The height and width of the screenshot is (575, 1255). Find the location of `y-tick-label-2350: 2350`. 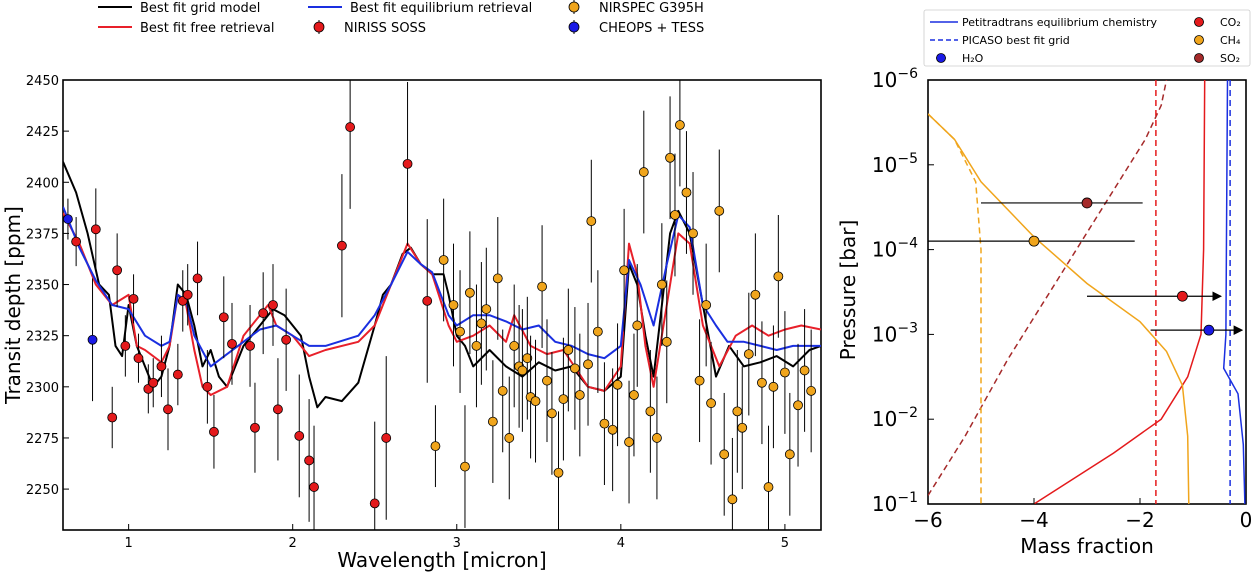

y-tick-label-2350: 2350 is located at coordinates (42, 286).